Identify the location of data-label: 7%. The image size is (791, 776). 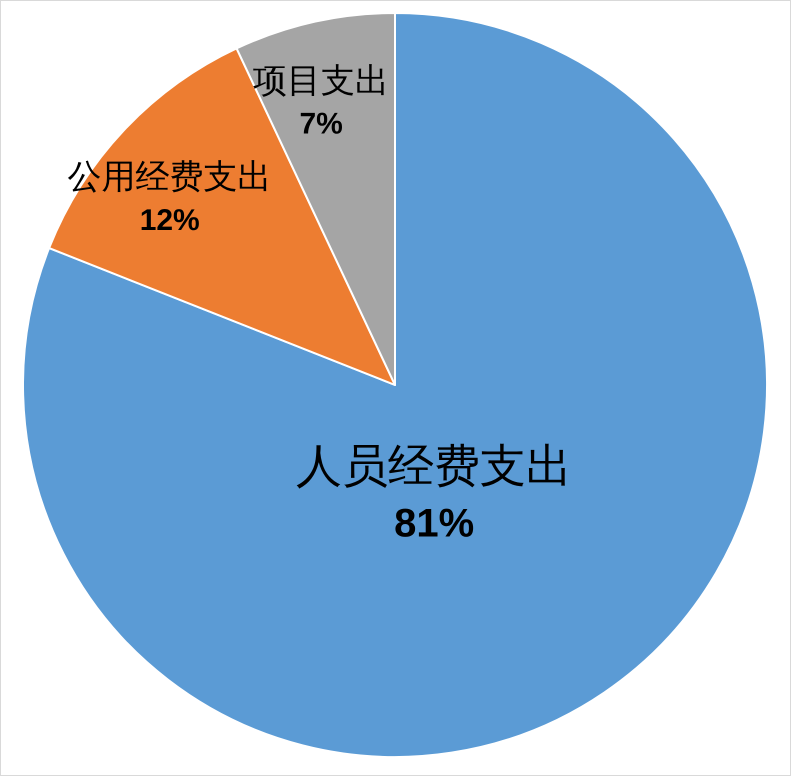
(321, 124).